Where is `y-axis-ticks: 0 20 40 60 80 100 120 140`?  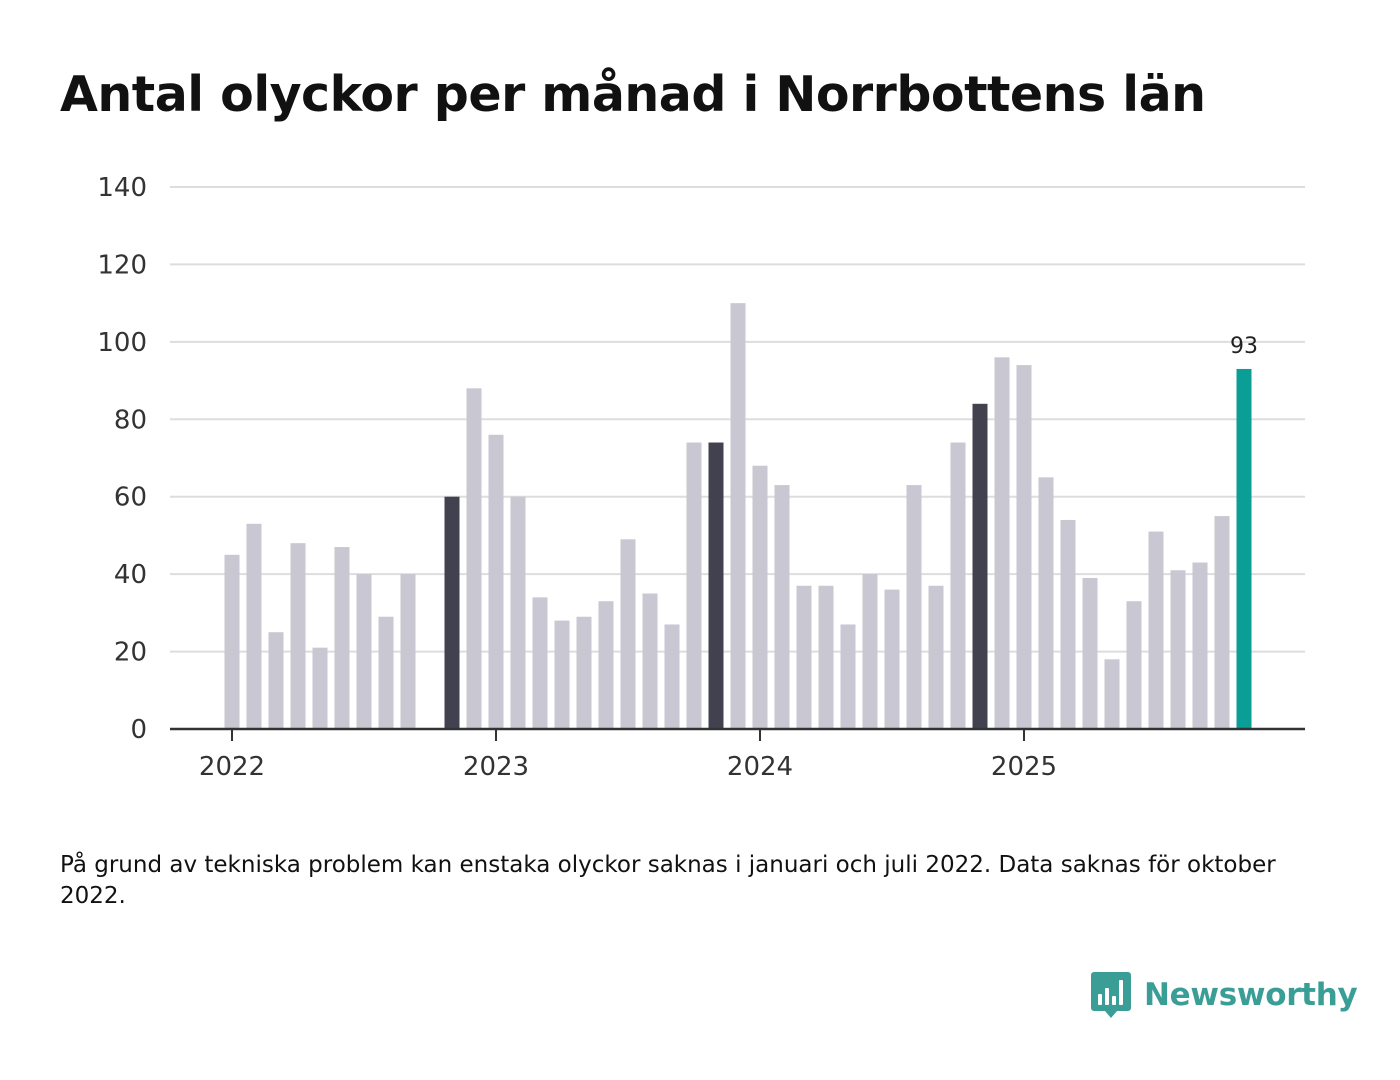
y-axis-ticks: 0 20 40 60 80 100 120 140 is located at coordinates (122, 459).